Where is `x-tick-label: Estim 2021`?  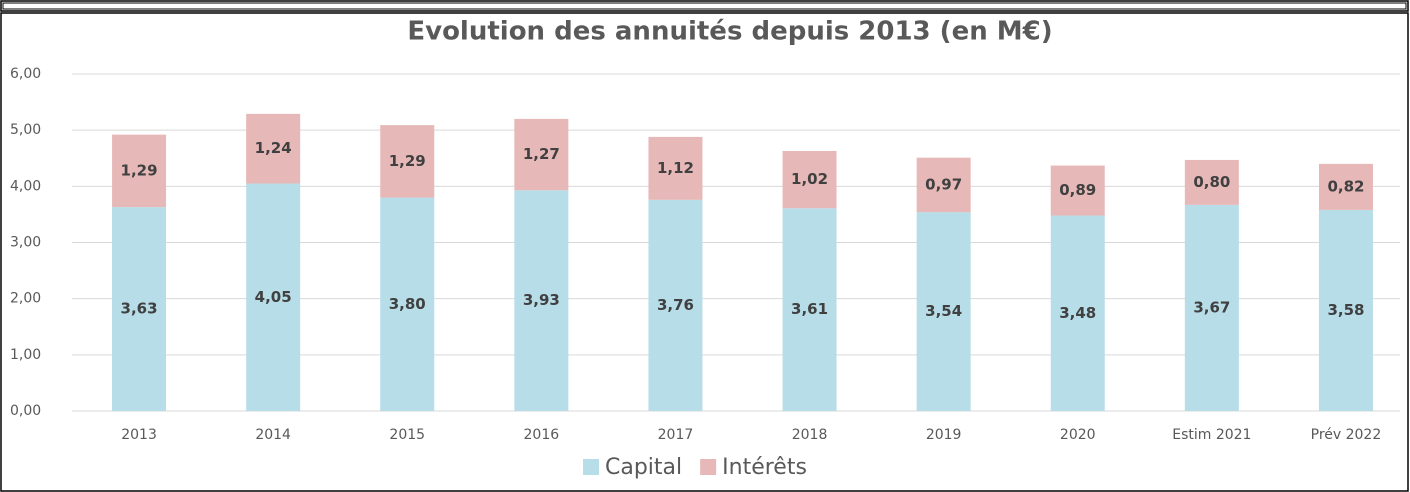
x-tick-label: Estim 2021 is located at coordinates (1211, 435).